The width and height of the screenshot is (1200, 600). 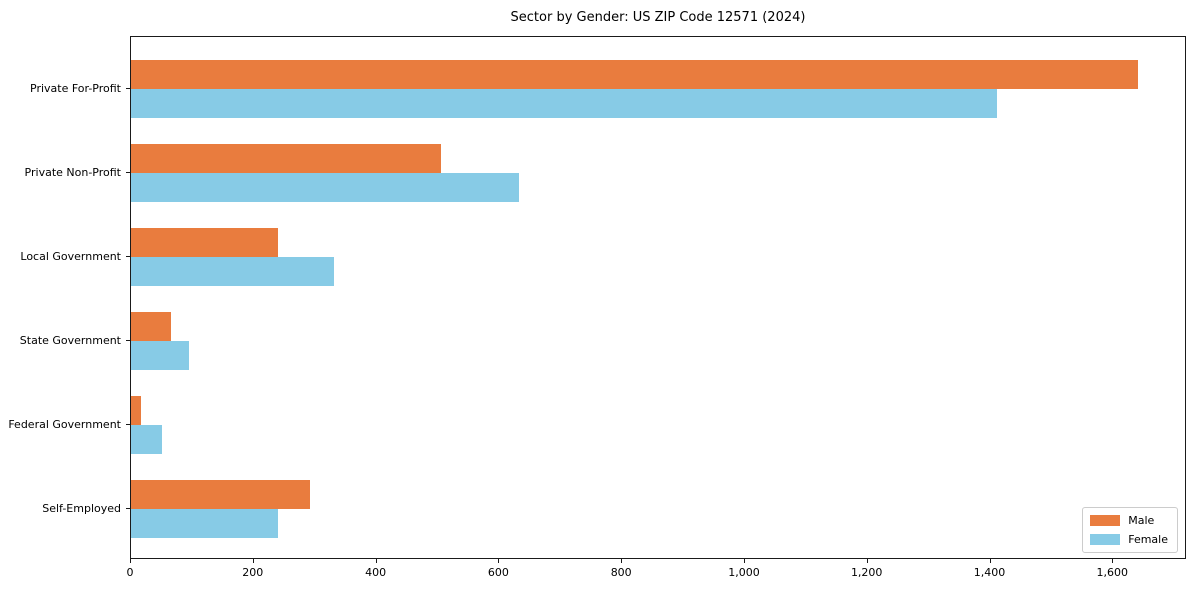 What do you see at coordinates (866, 572) in the screenshot?
I see `xtick-label-1200: 1,200` at bounding box center [866, 572].